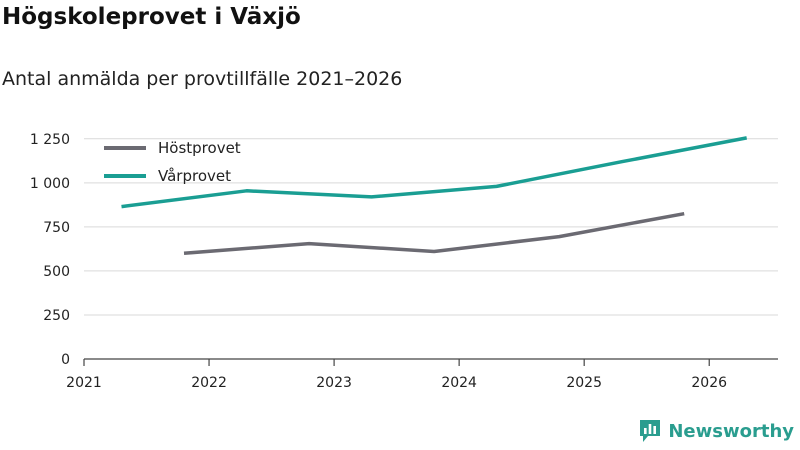 The width and height of the screenshot is (800, 450). I want to click on legend-label: Höstprovet, so click(199, 148).